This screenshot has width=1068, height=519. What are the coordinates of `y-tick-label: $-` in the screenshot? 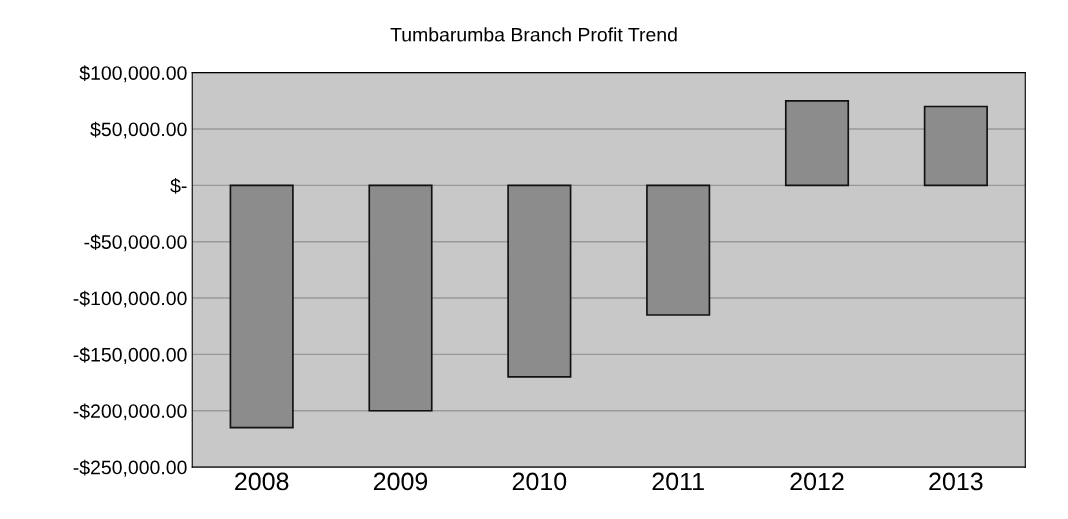 It's located at (178, 186).